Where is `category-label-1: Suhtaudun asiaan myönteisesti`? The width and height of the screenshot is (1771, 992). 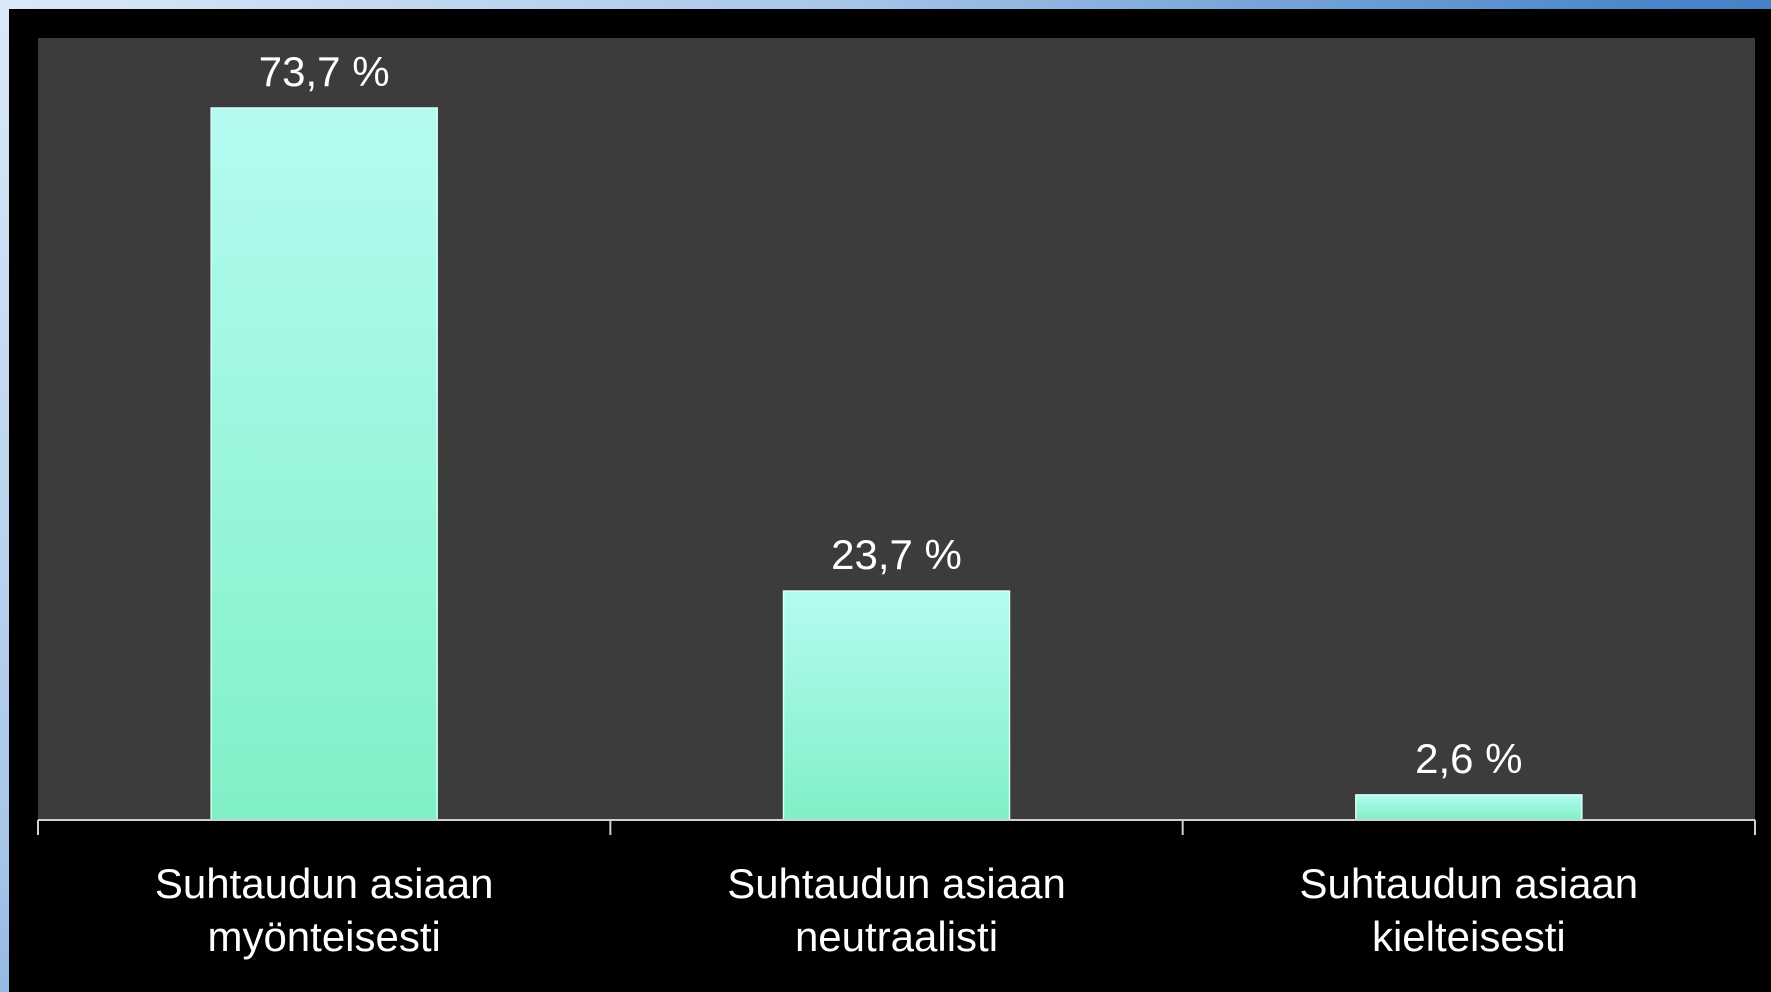
category-label-1: Suhtaudun asiaan myönteisesti is located at coordinates (324, 910).